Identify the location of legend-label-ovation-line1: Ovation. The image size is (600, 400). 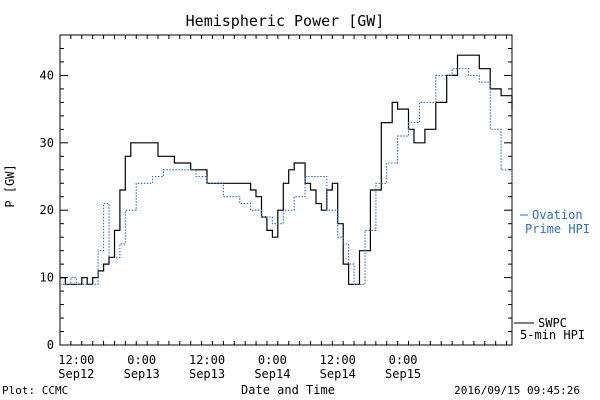
(557, 215).